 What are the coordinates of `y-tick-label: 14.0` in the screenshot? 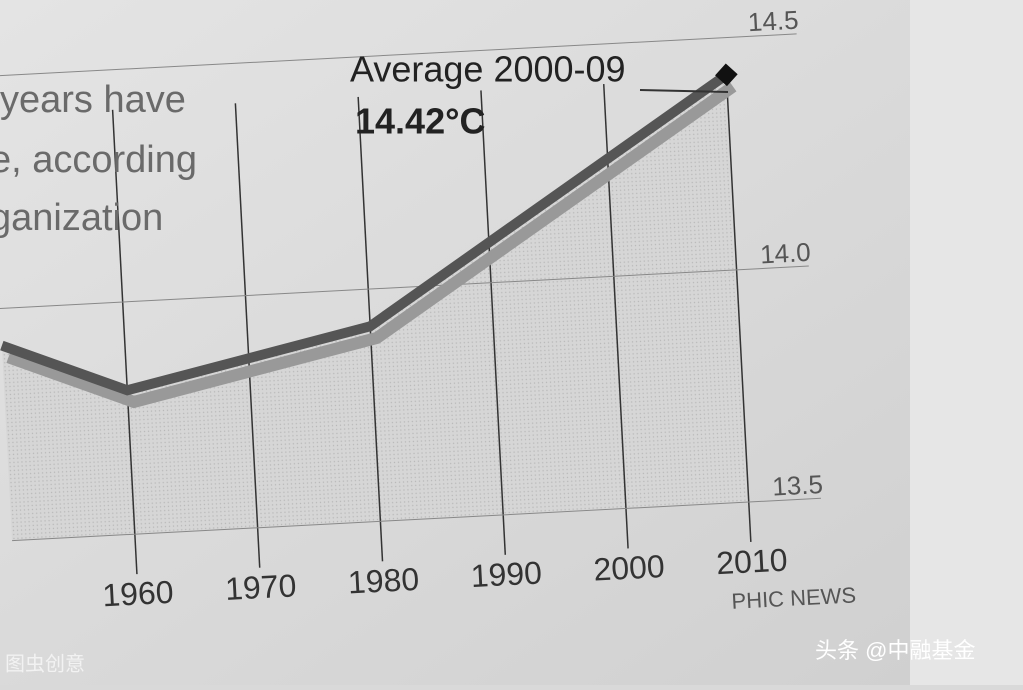 It's located at (785, 253).